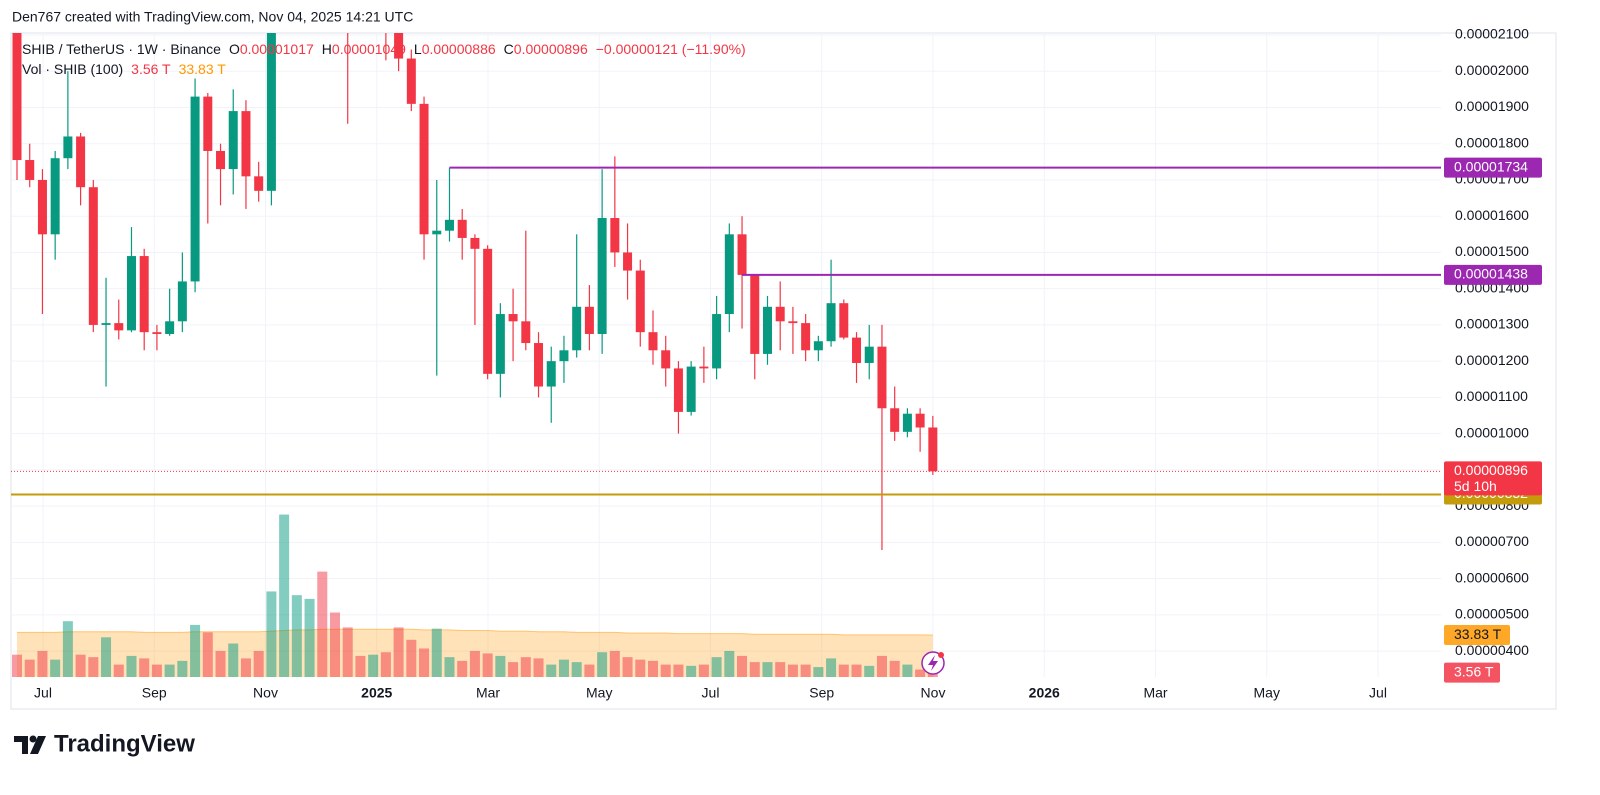 Image resolution: width=1600 pixels, height=795 pixels. I want to click on legend-value: 0.00001017, so click(277, 49).